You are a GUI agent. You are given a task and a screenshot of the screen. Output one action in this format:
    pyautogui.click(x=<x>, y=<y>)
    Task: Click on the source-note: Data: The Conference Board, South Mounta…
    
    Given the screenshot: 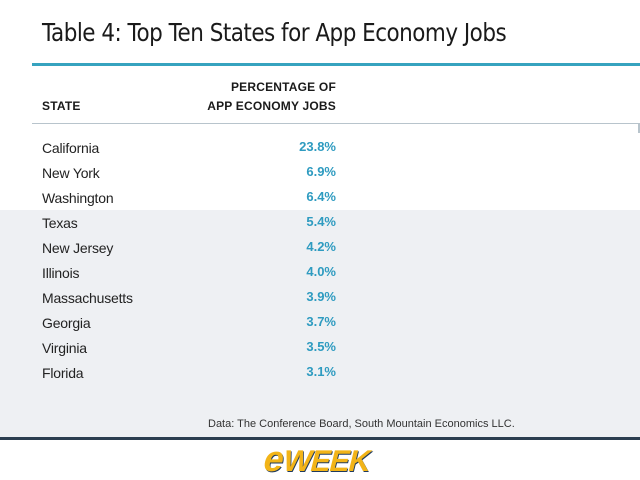 What is the action you would take?
    pyautogui.click(x=361, y=424)
    